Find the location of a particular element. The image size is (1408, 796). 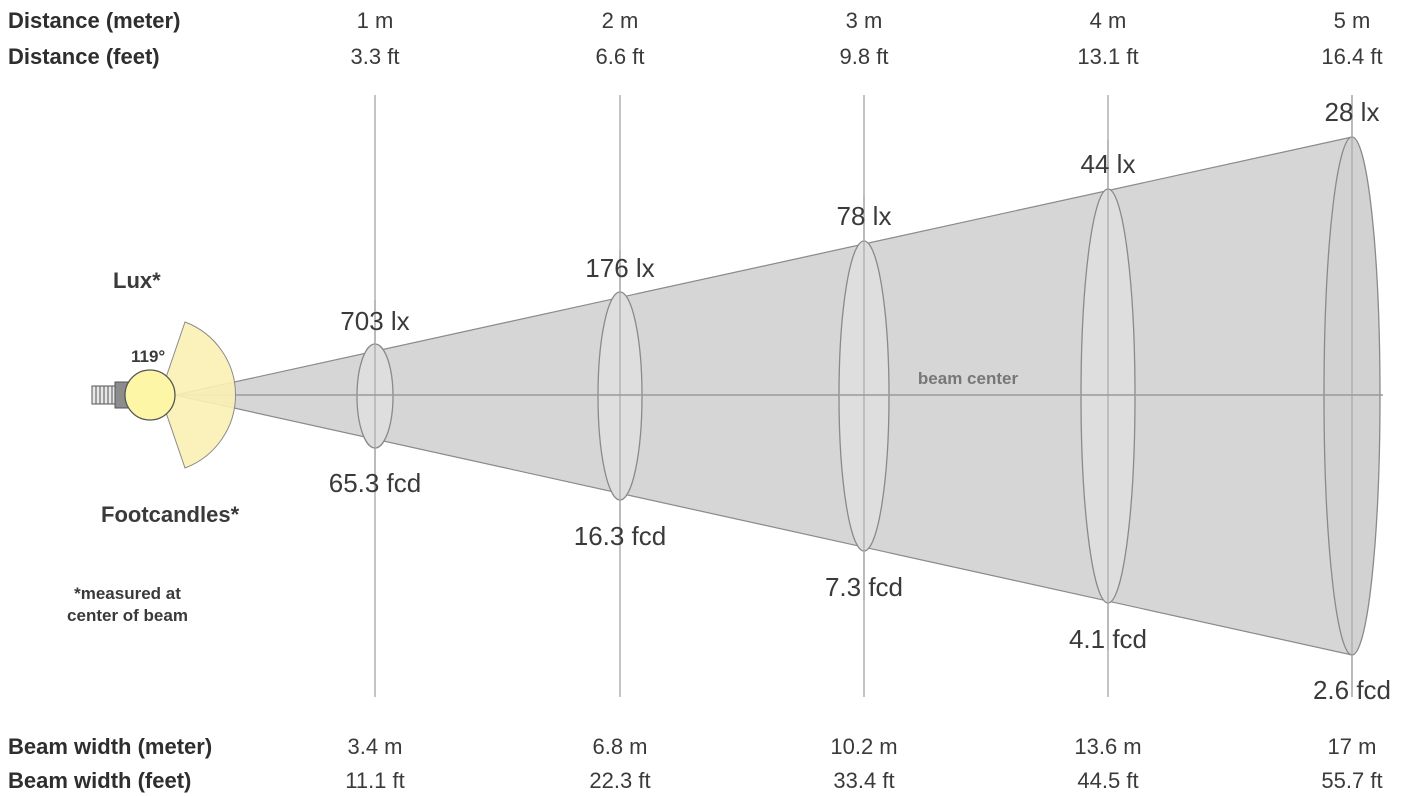

beam-width-m-2: 6.8 m is located at coordinates (620, 746).